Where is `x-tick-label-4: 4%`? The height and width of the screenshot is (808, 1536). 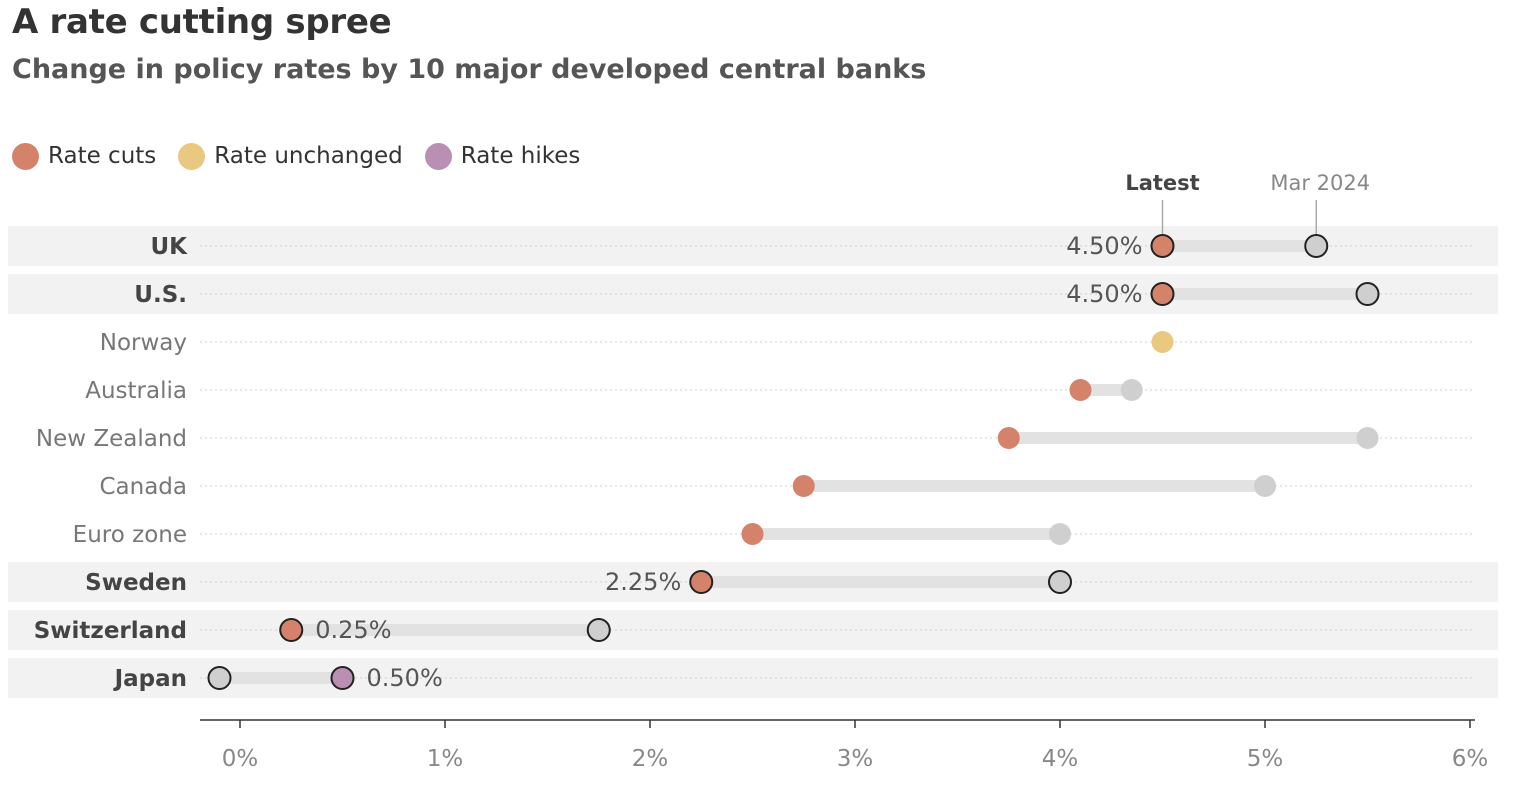 x-tick-label-4: 4% is located at coordinates (1060, 759).